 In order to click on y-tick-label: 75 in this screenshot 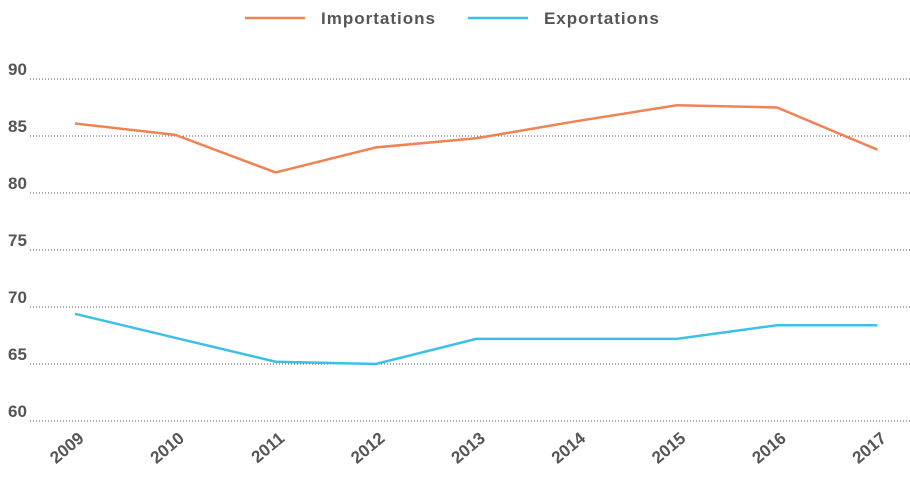, I will do `click(17, 240)`.